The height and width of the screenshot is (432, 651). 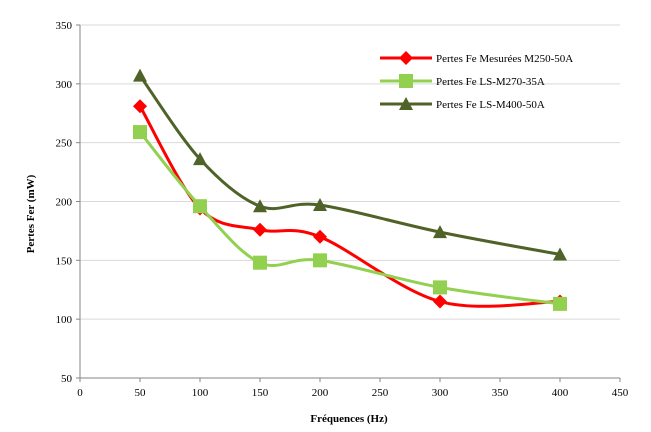 What do you see at coordinates (490, 82) in the screenshot?
I see `legend-label: Pertes Fe LS-M270-35A` at bounding box center [490, 82].